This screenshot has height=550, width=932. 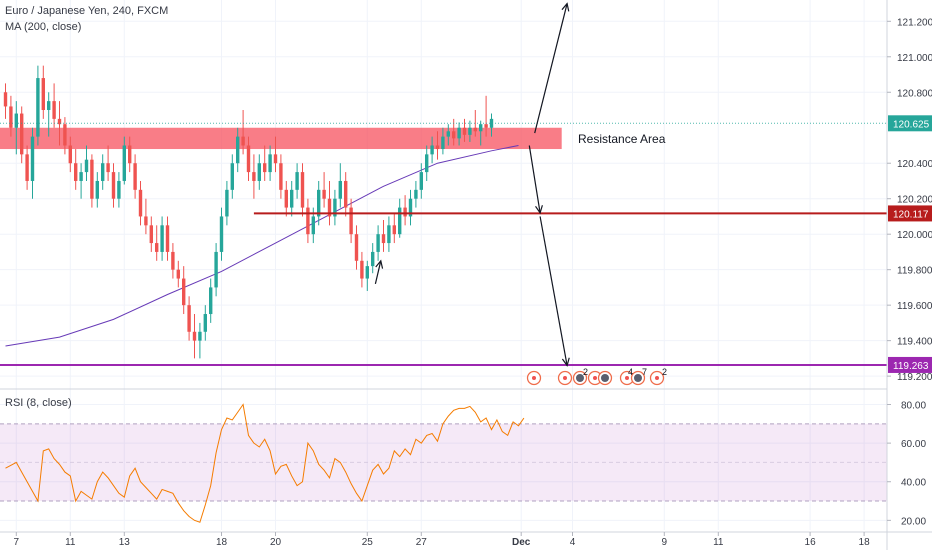 What do you see at coordinates (914, 164) in the screenshot?
I see `price-tick-label: 120.400` at bounding box center [914, 164].